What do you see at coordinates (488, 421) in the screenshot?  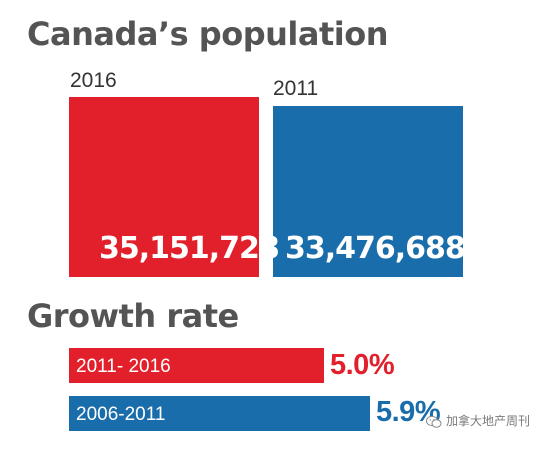 I see `watermark-text: 加拿大地产周刊` at bounding box center [488, 421].